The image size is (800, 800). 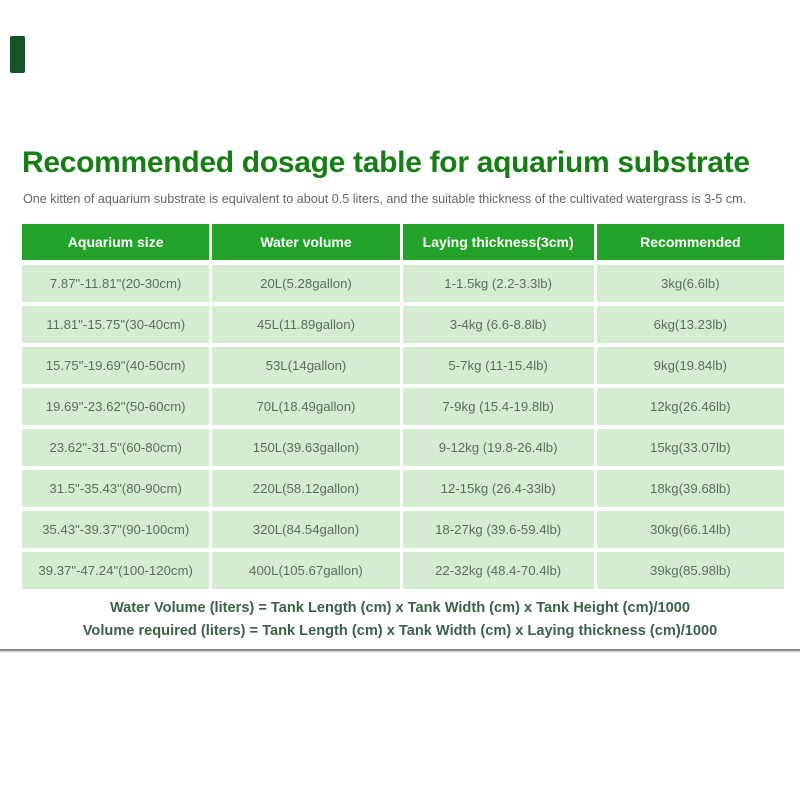 I want to click on table-cell: 39.37"-47.24"(100-120cm), so click(x=116, y=570).